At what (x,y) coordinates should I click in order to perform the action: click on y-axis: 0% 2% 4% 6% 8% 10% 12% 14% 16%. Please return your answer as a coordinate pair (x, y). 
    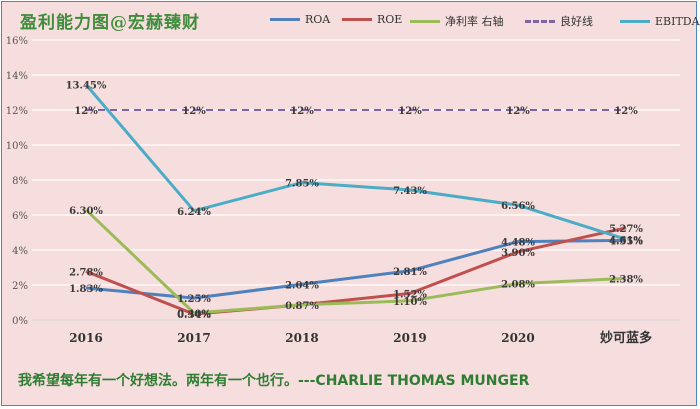
    Looking at the image, I should click on (17, 181).